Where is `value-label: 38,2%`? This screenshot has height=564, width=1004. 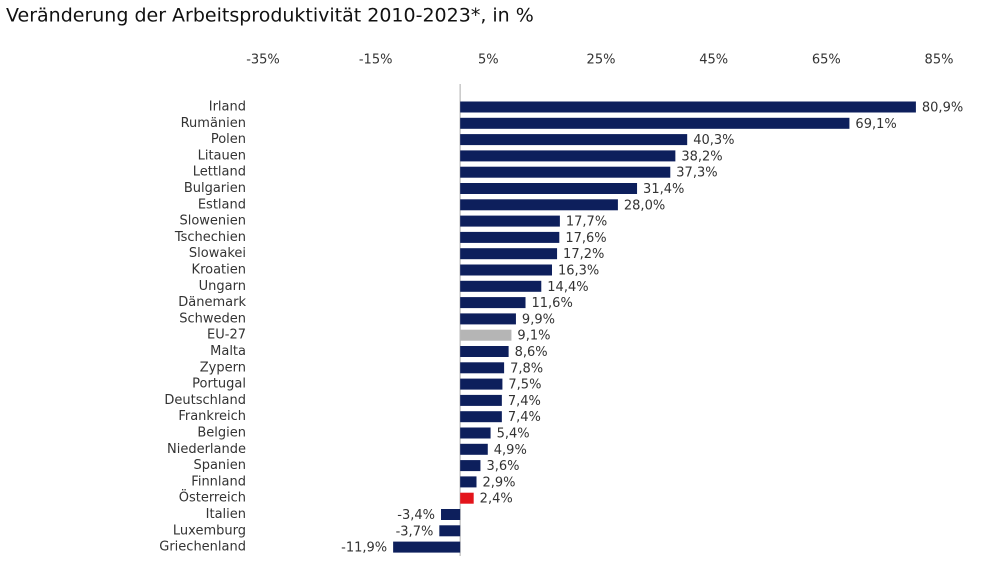 value-label: 38,2% is located at coordinates (701, 156).